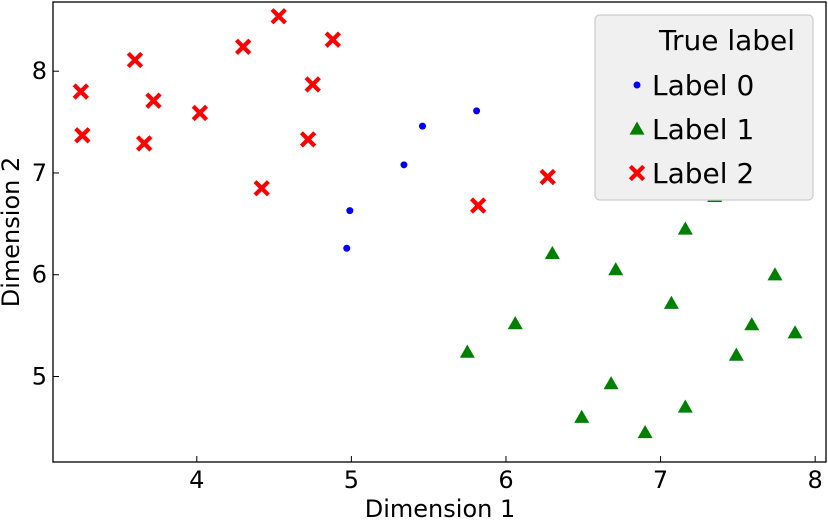 Image resolution: width=828 pixels, height=524 pixels. I want to click on y-tick-label: 5, so click(39, 377).